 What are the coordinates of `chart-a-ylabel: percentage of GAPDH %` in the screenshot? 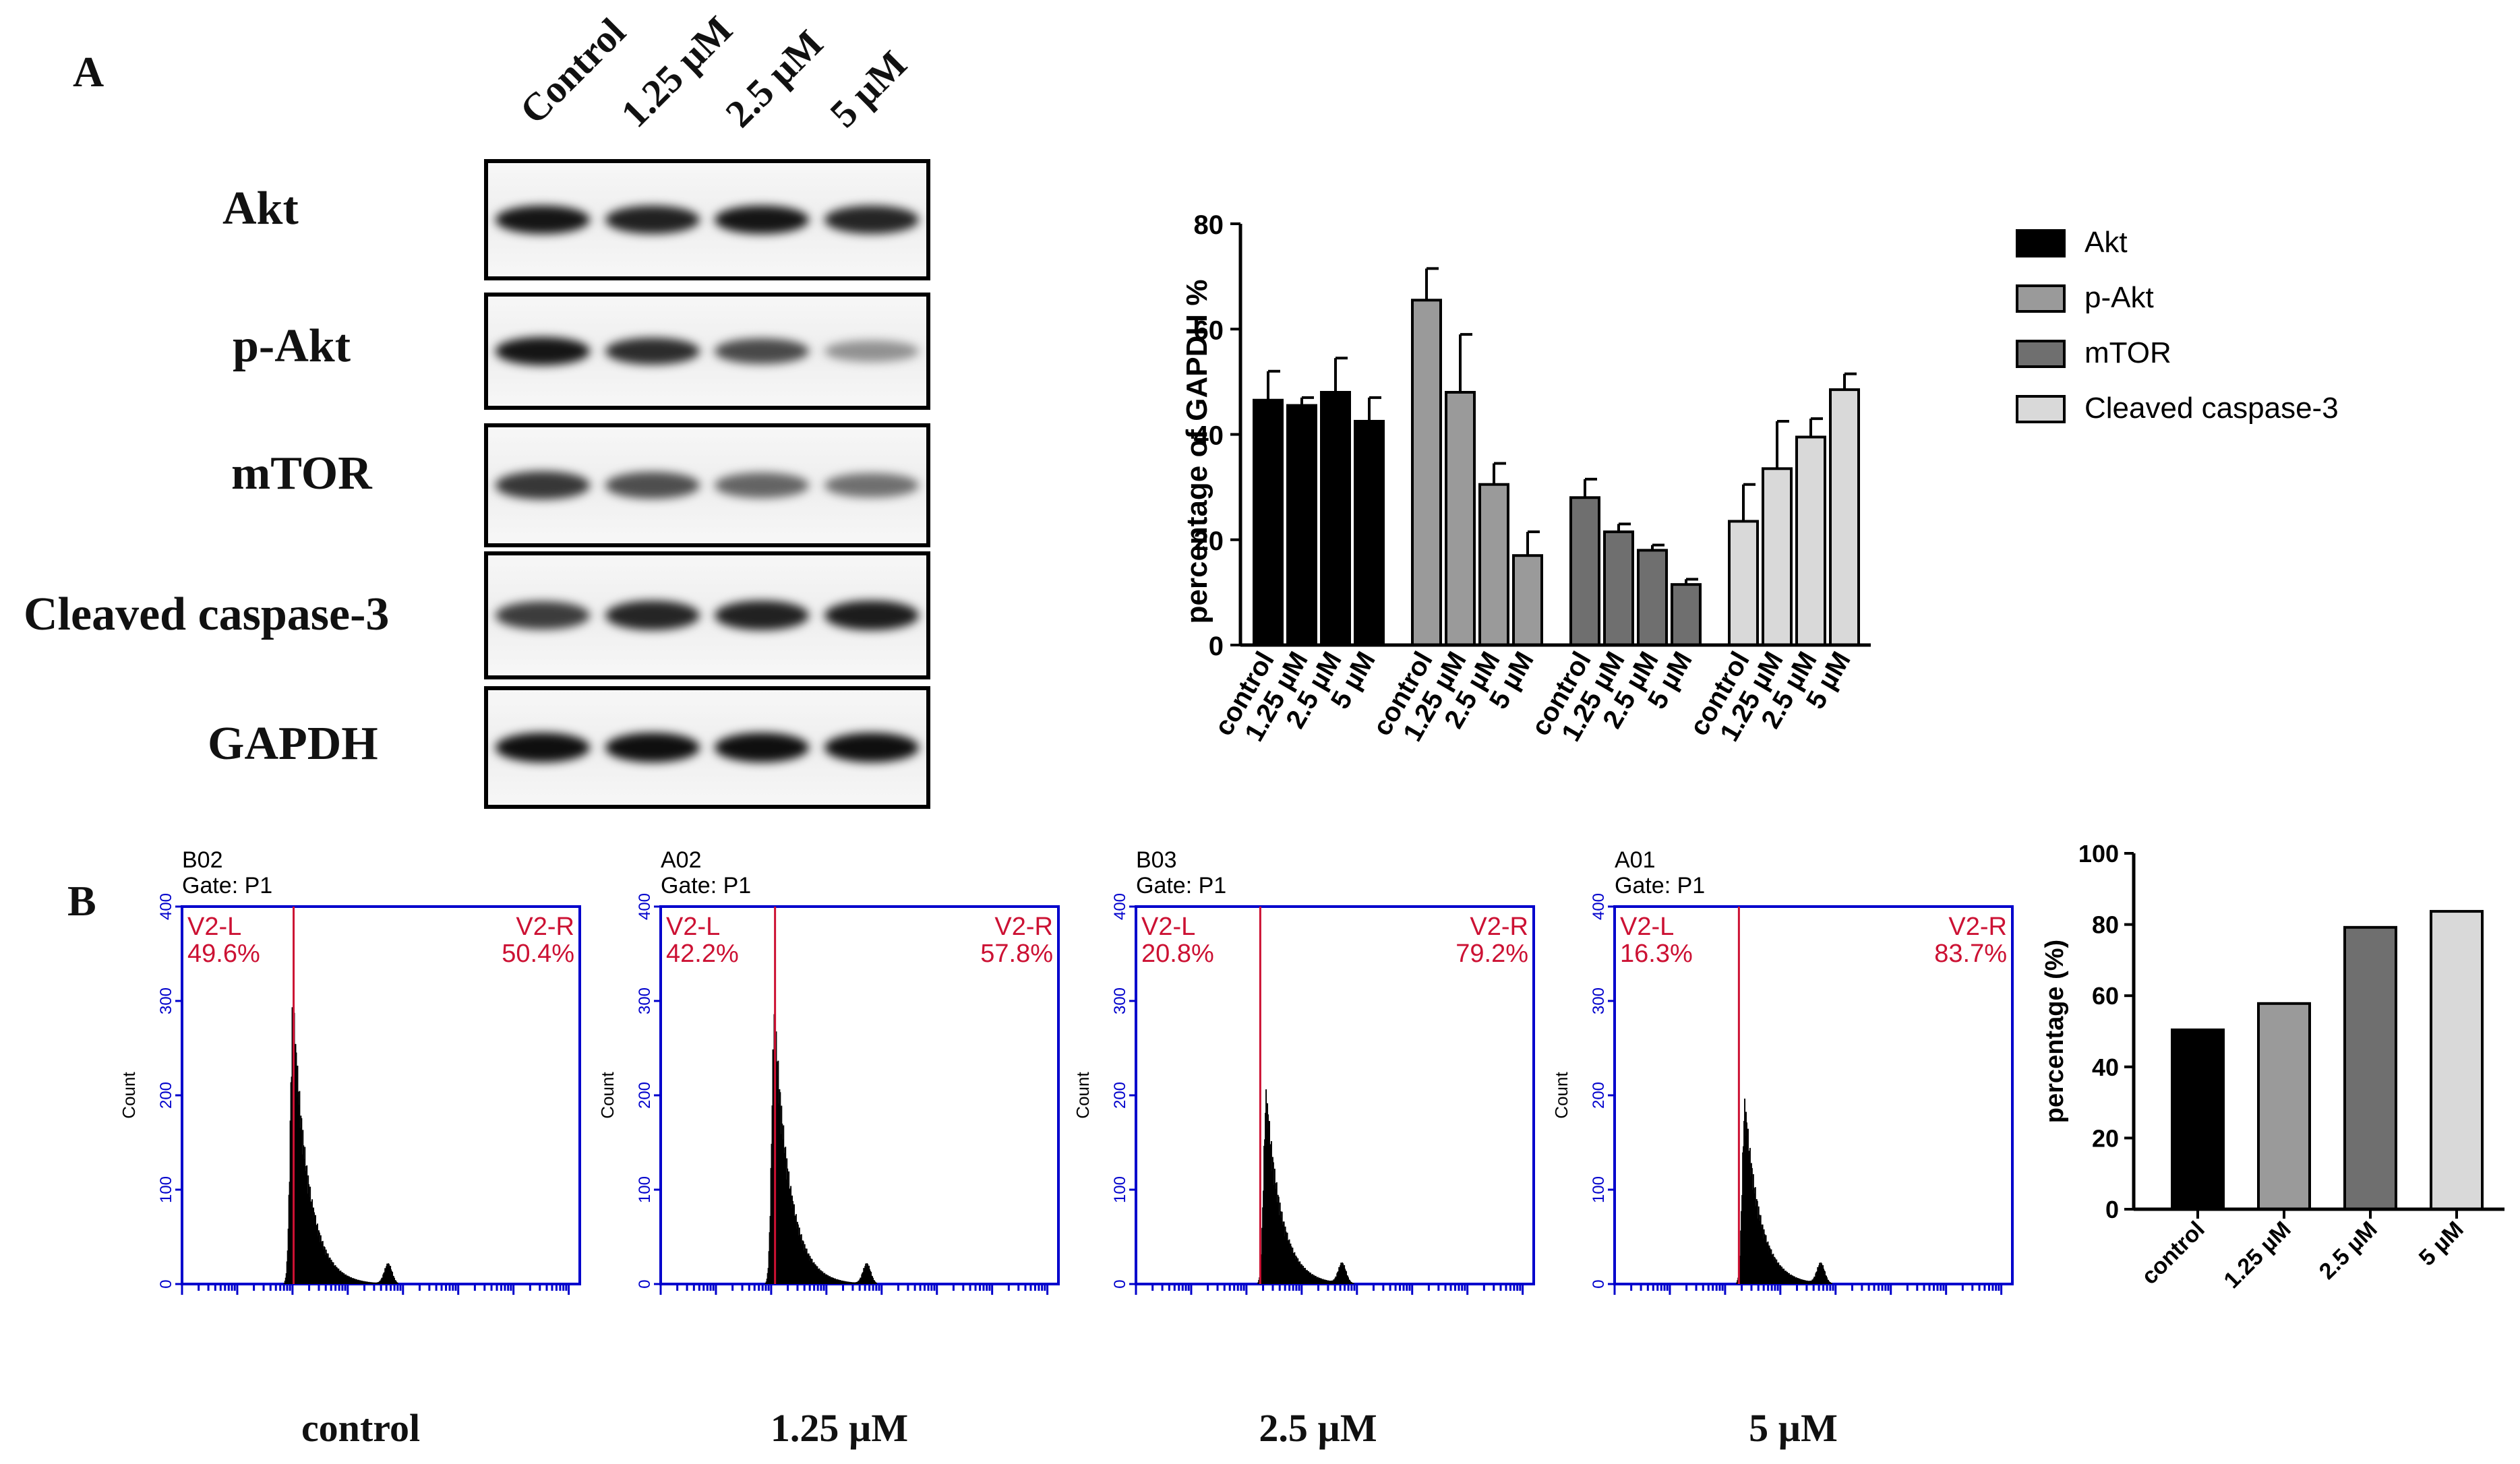 It's located at (1196, 452).